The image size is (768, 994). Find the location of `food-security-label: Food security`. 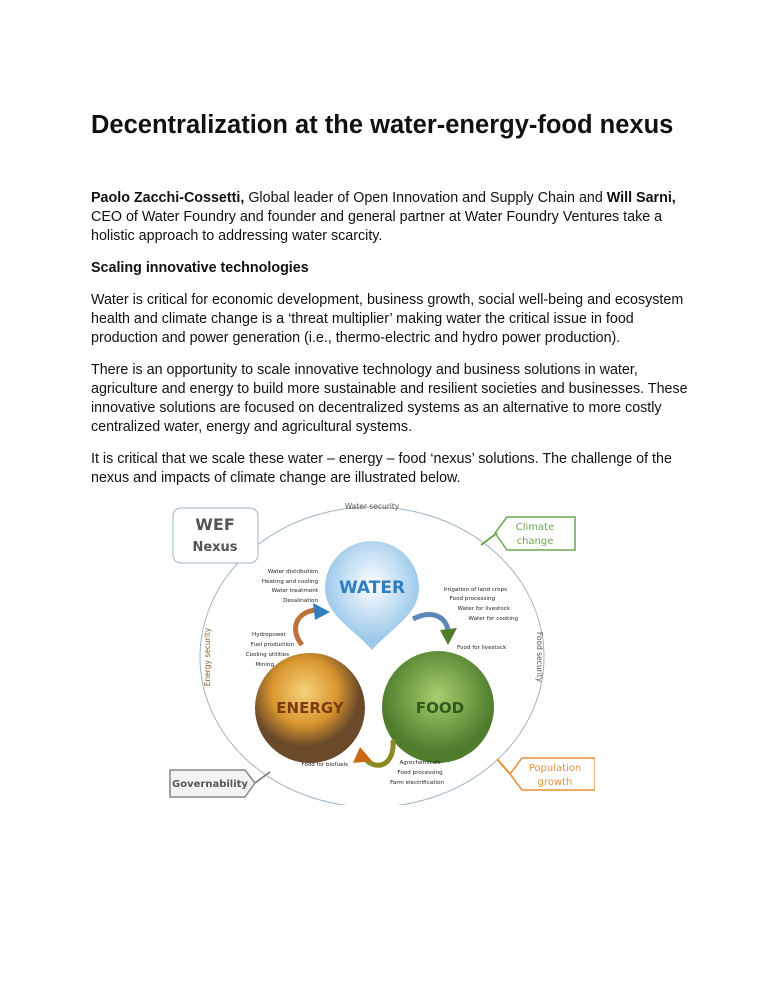

food-security-label: Food security is located at coordinates (539, 657).